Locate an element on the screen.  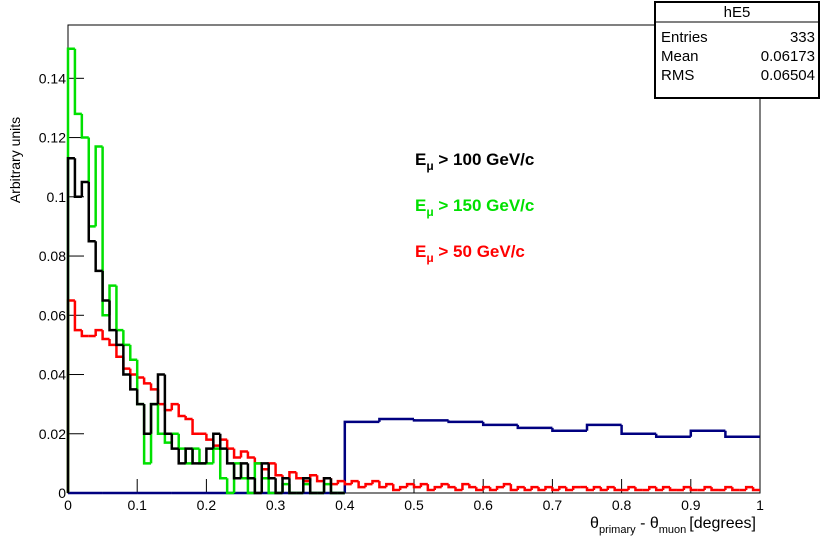
y-tick-label: 0 is located at coordinates (62, 493).